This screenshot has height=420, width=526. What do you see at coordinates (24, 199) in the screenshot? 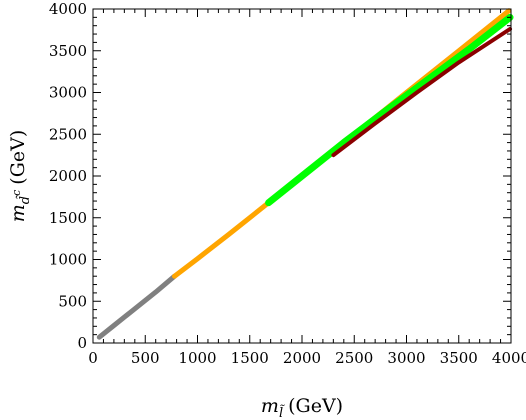
I see `y-axis-subscript: d̃` at bounding box center [24, 199].